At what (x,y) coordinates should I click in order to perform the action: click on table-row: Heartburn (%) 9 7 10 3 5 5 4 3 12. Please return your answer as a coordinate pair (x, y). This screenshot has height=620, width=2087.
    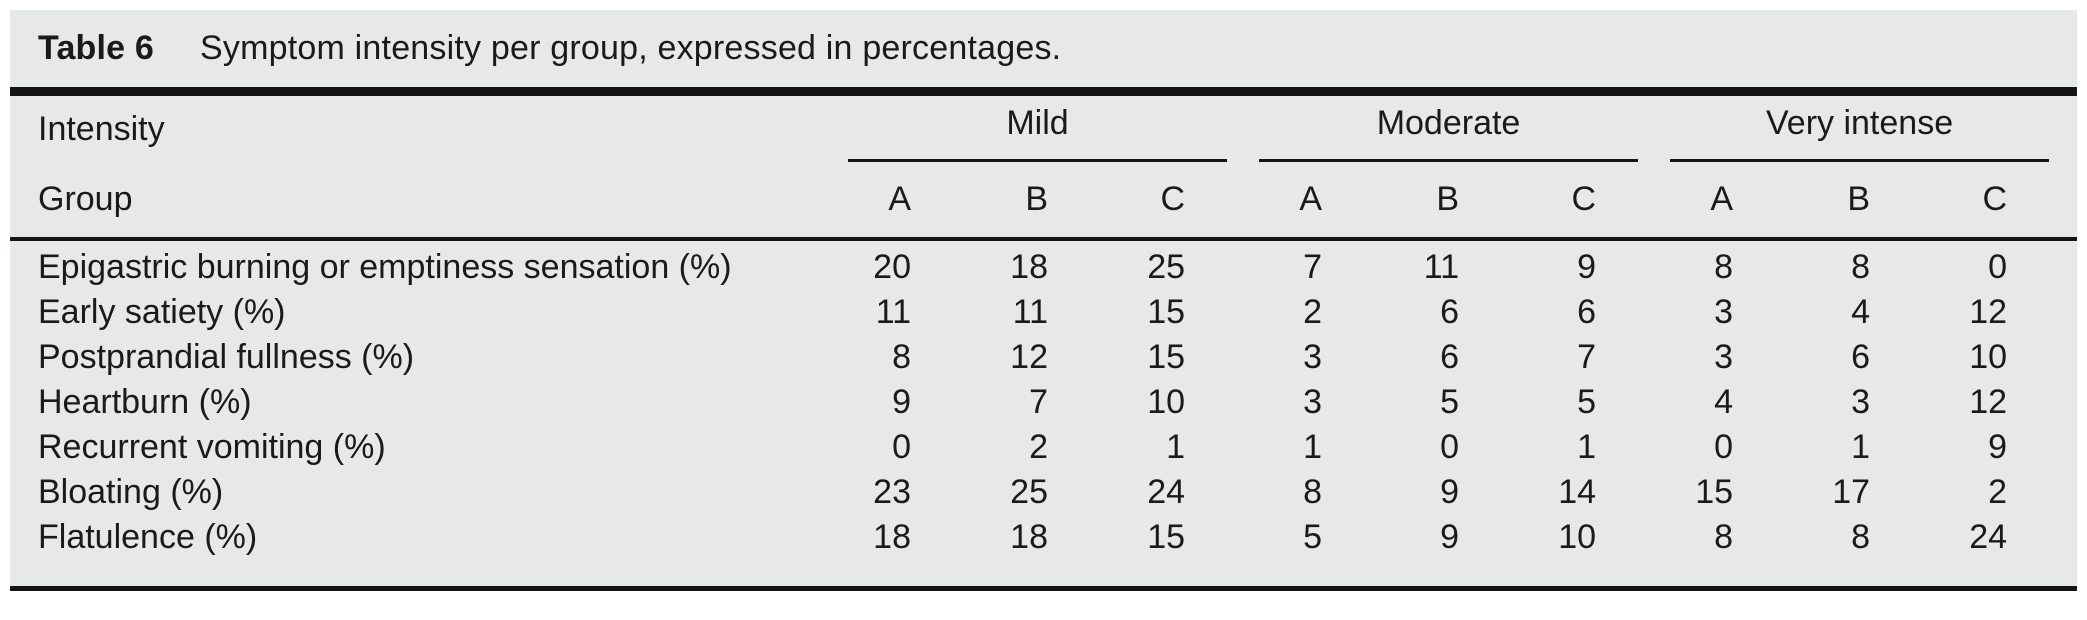
    Looking at the image, I should click on (1043, 402).